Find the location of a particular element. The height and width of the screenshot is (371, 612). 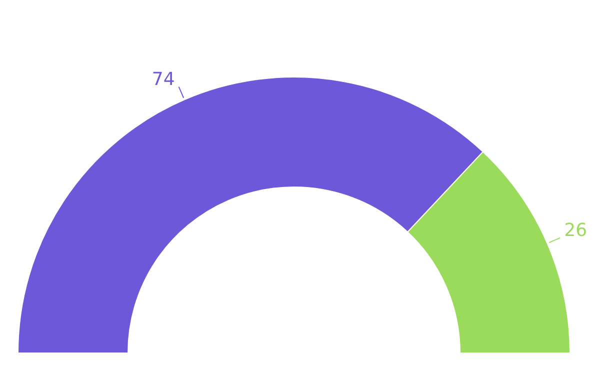

data-label: 74 is located at coordinates (163, 79).